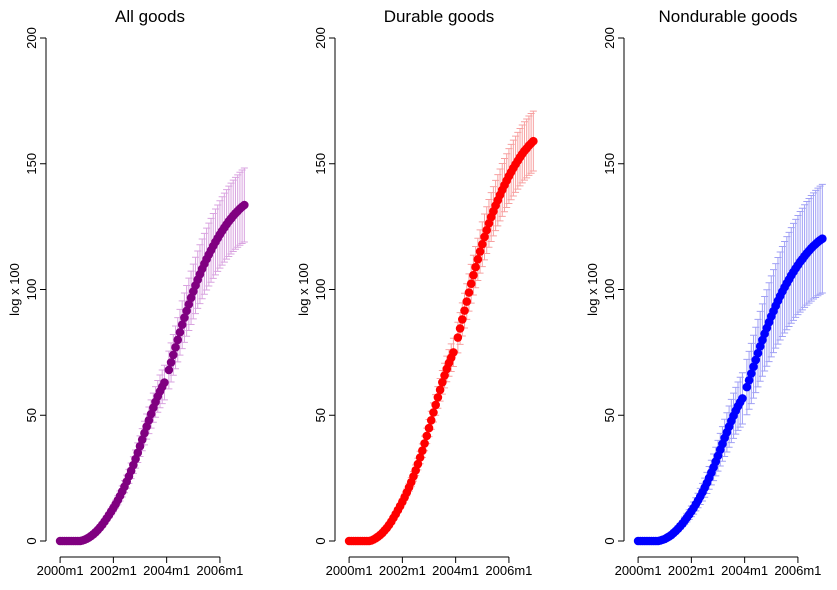  Describe the element at coordinates (728, 16) in the screenshot. I see `panel-title: Nondurable goods` at that location.